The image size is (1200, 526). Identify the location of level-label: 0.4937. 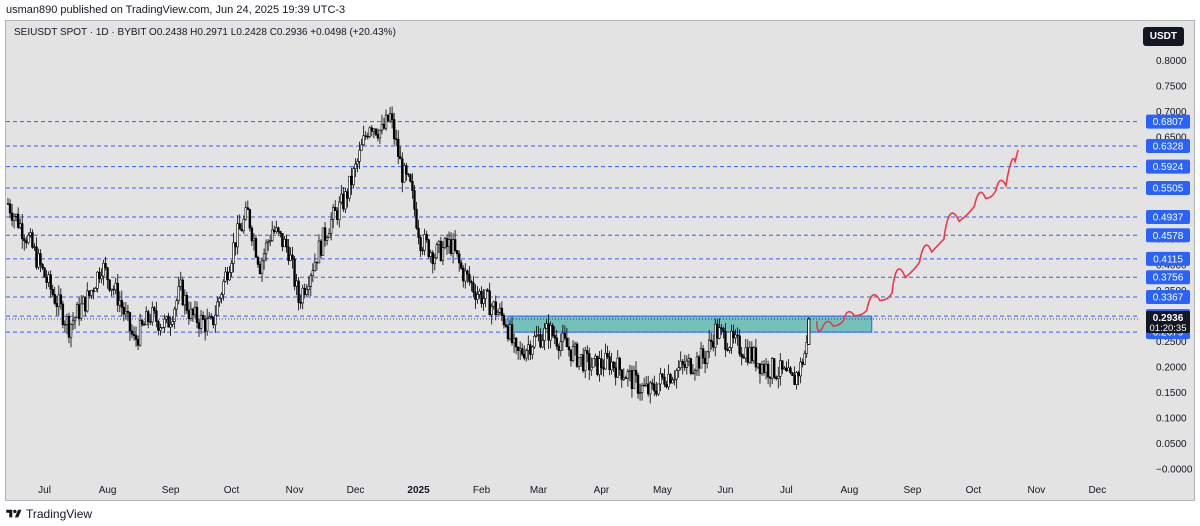
(1168, 217).